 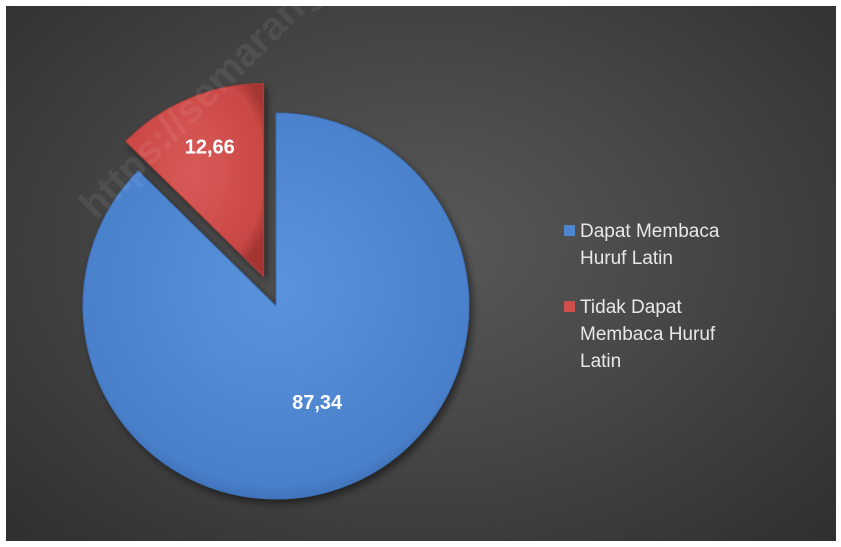 I want to click on legend-item-dapat: Dapat Membaca Huruf Latin, so click(x=694, y=245).